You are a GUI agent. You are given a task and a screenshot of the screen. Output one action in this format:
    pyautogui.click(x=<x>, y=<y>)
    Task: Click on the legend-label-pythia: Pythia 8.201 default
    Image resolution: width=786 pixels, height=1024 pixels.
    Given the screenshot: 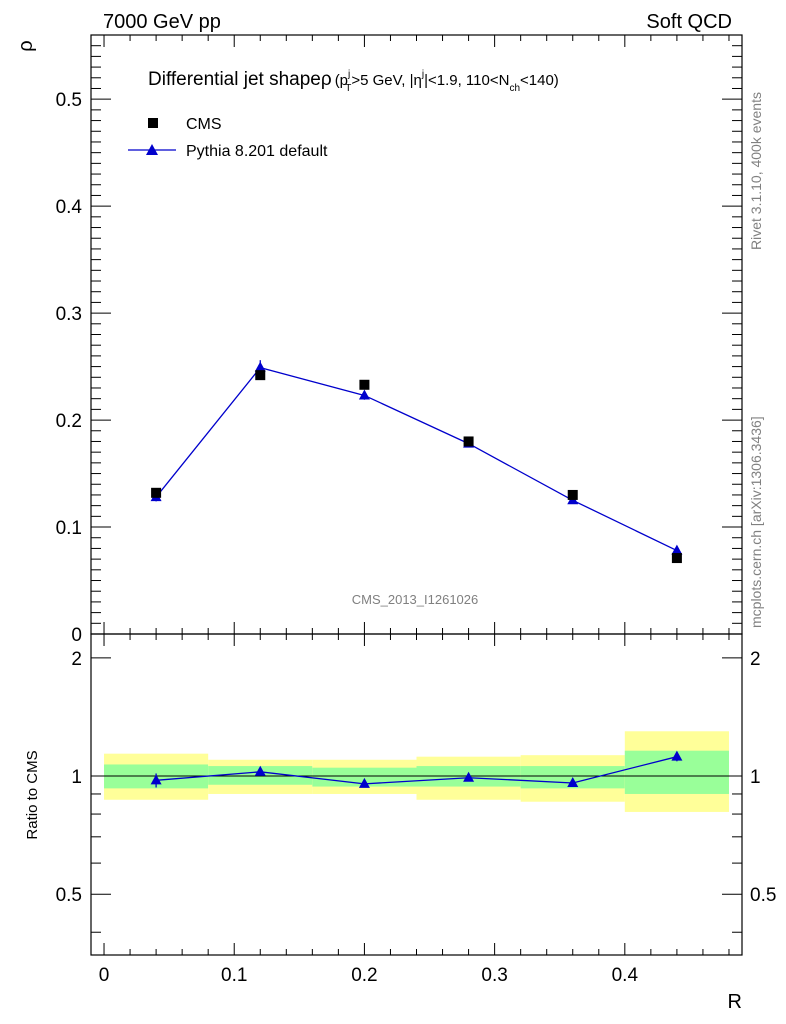 What is the action you would take?
    pyautogui.click(x=257, y=151)
    